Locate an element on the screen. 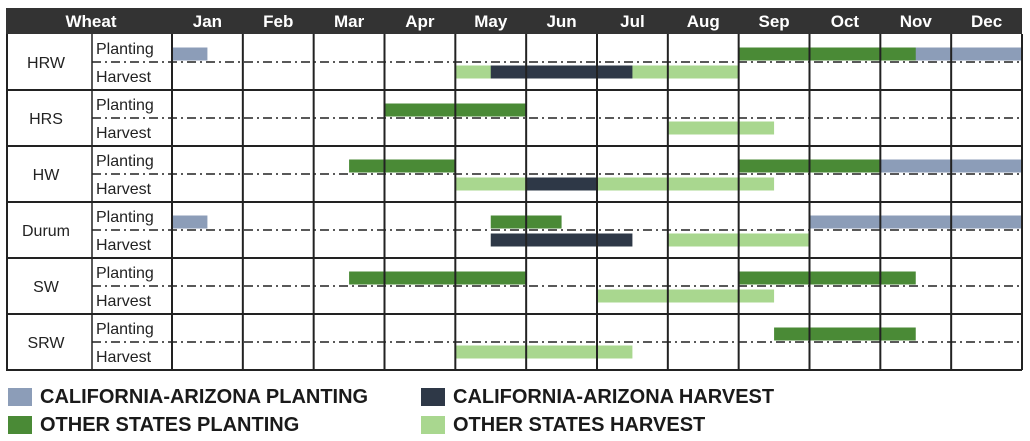 Image resolution: width=1030 pixels, height=441 pixels. legend-swatch-other-harvest is located at coordinates (433, 425).